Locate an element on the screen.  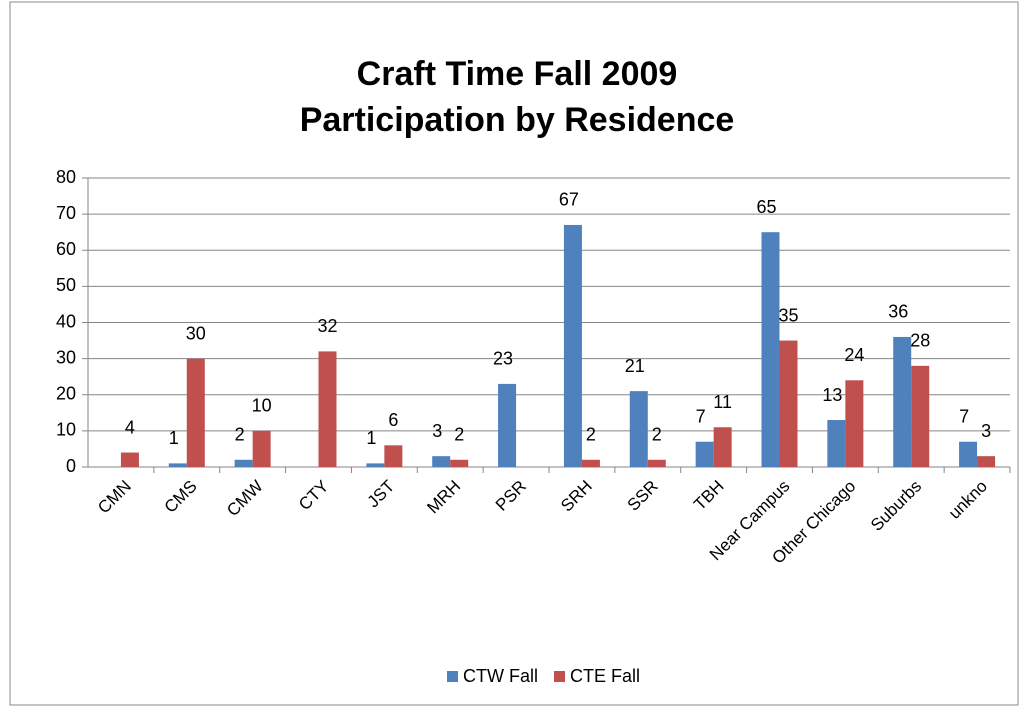
data-label: 36 is located at coordinates (898, 312).